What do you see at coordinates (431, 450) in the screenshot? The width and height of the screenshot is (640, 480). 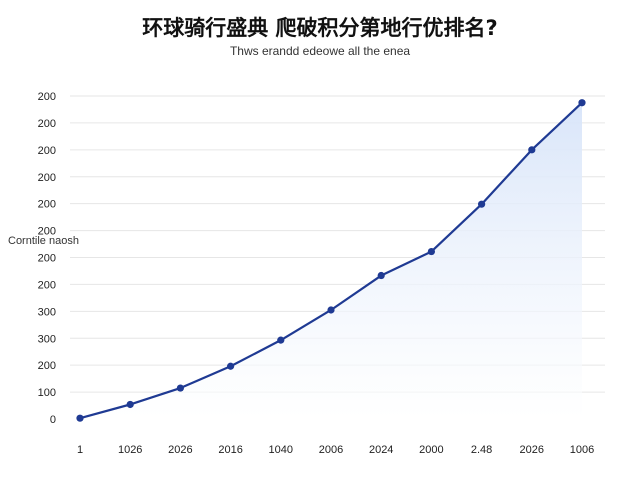 I see `x-tick-label: 2000` at bounding box center [431, 450].